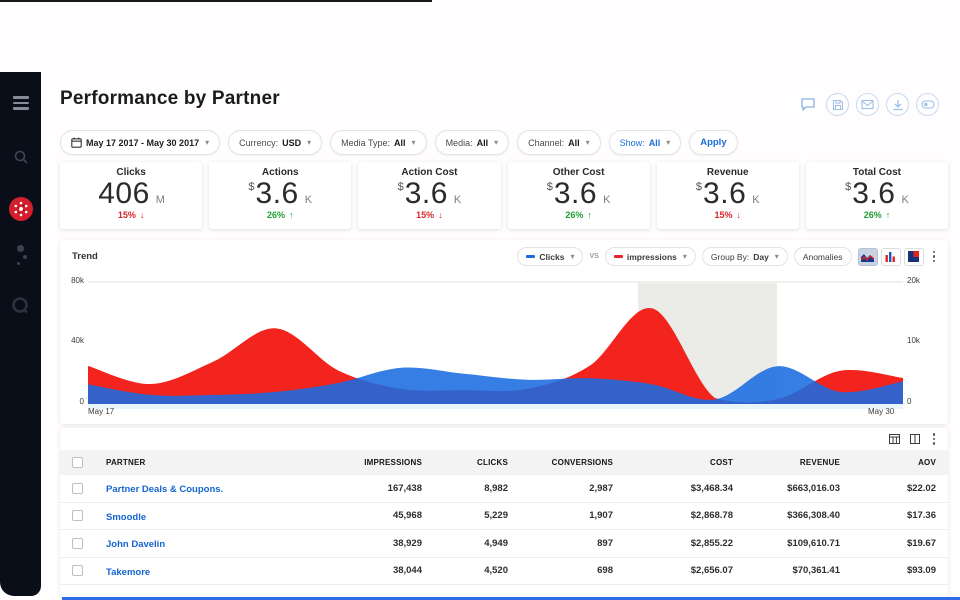 This screenshot has width=960, height=600. I want to click on kpi-label: Clicks, so click(131, 172).